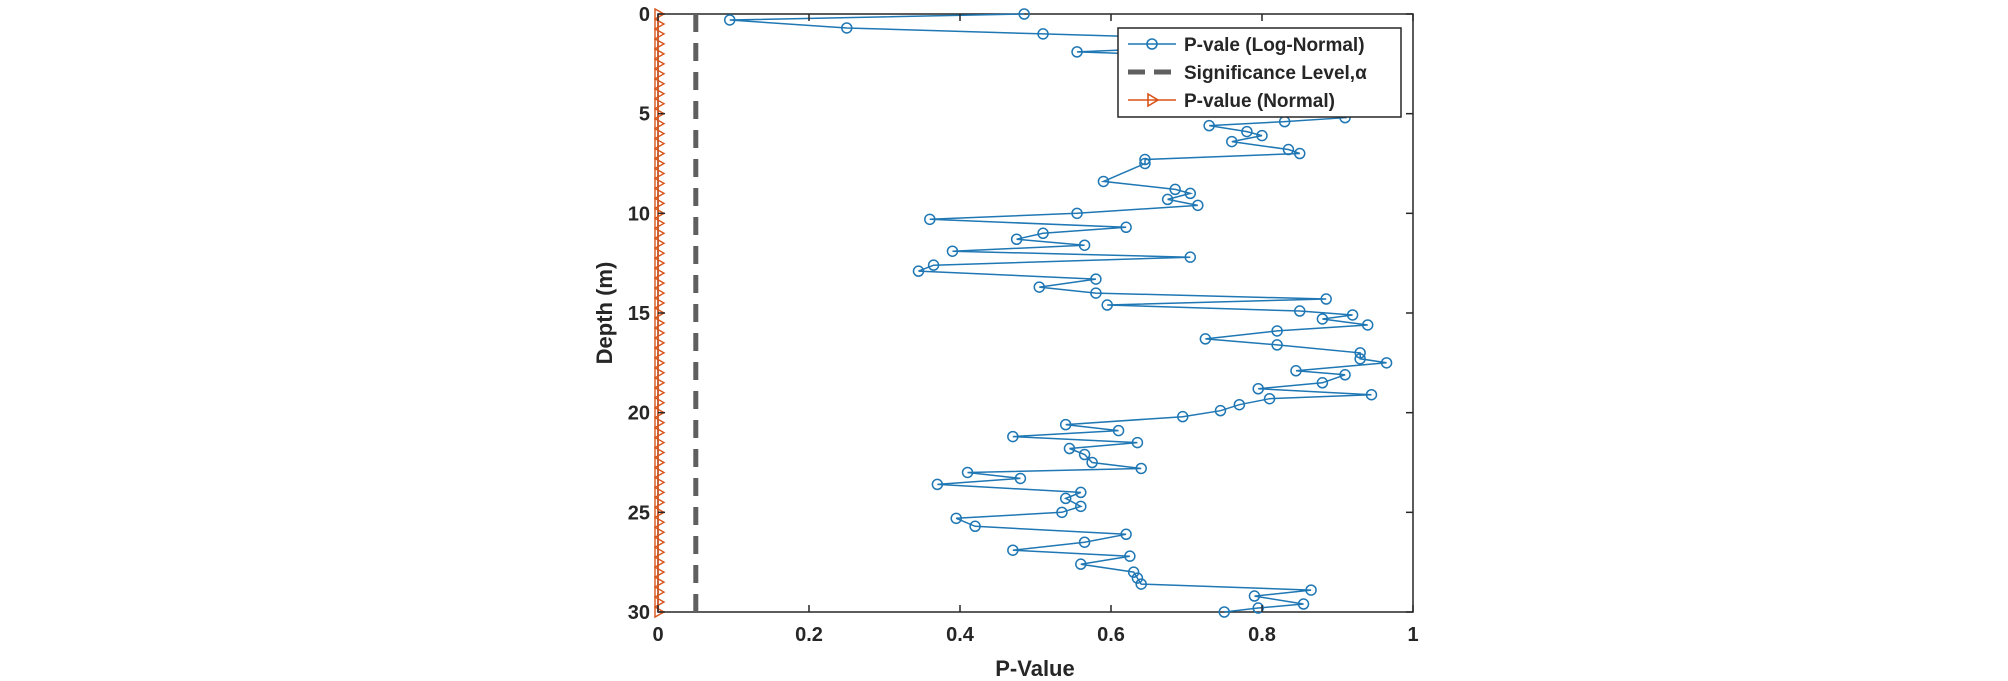 The width and height of the screenshot is (2008, 681). I want to click on y-tick-label: 25, so click(639, 513).